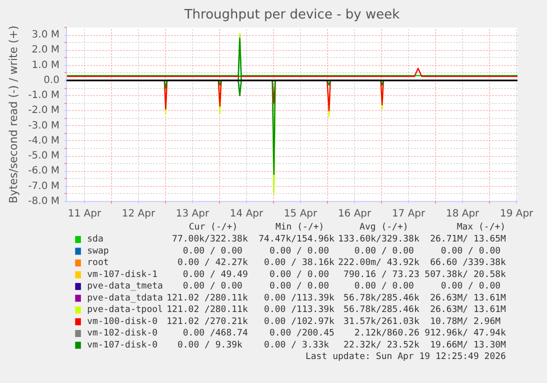 Image resolution: width=547 pixels, height=383 pixels. What do you see at coordinates (379, 239) in the screenshot?
I see `text: 133.60k/329.38k` at bounding box center [379, 239].